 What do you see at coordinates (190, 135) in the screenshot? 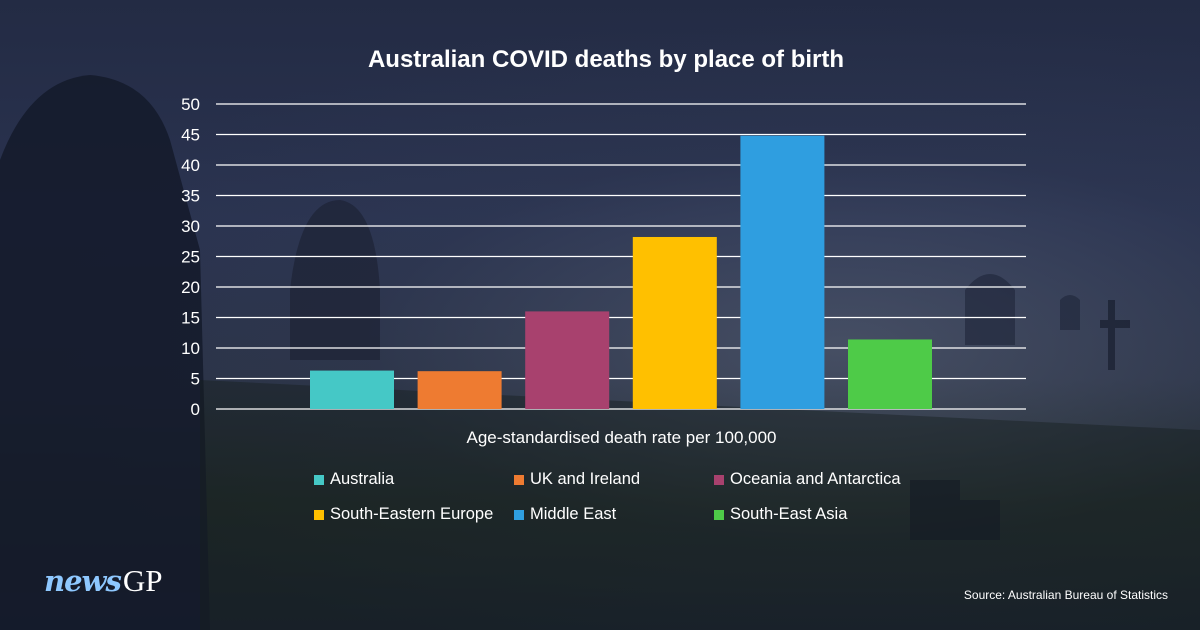
I see `y-tick-label: 45` at bounding box center [190, 135].